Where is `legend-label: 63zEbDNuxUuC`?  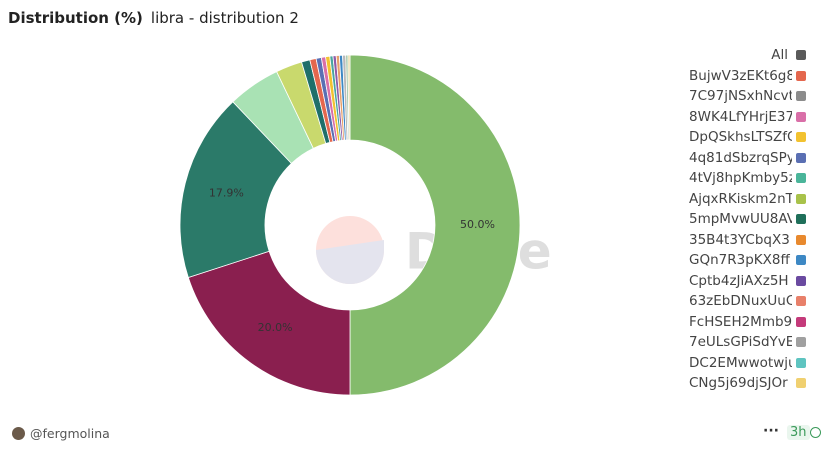 legend-label: 63zEbDNuxUuC is located at coordinates (740, 301).